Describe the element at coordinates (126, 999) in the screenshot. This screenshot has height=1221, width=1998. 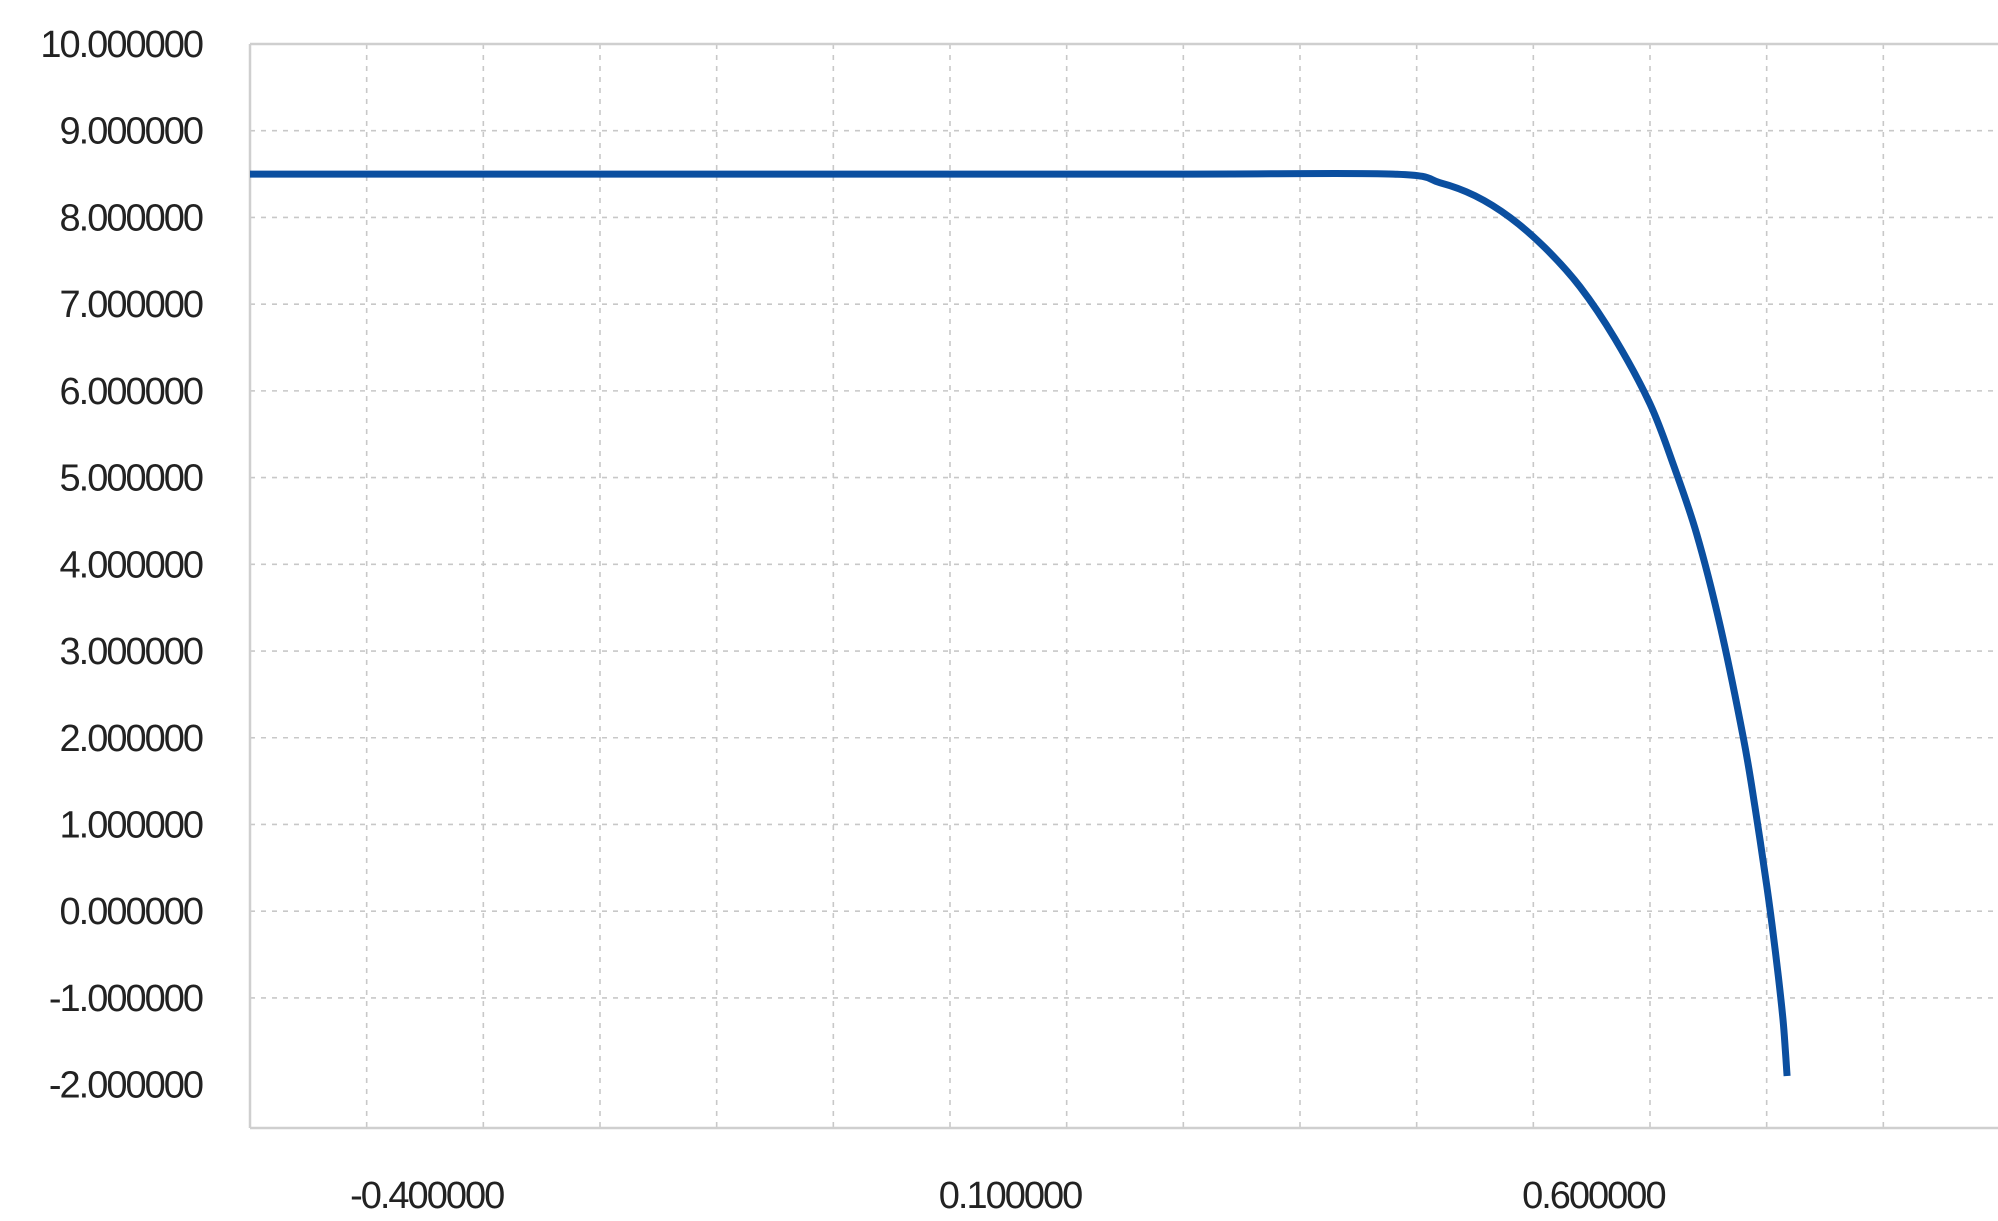
I see `y-tick-label: -1.000000` at that location.